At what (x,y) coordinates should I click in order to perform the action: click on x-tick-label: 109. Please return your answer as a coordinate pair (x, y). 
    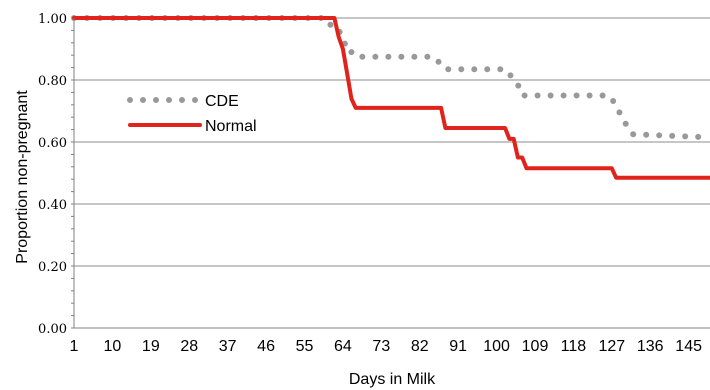
    Looking at the image, I should click on (535, 346).